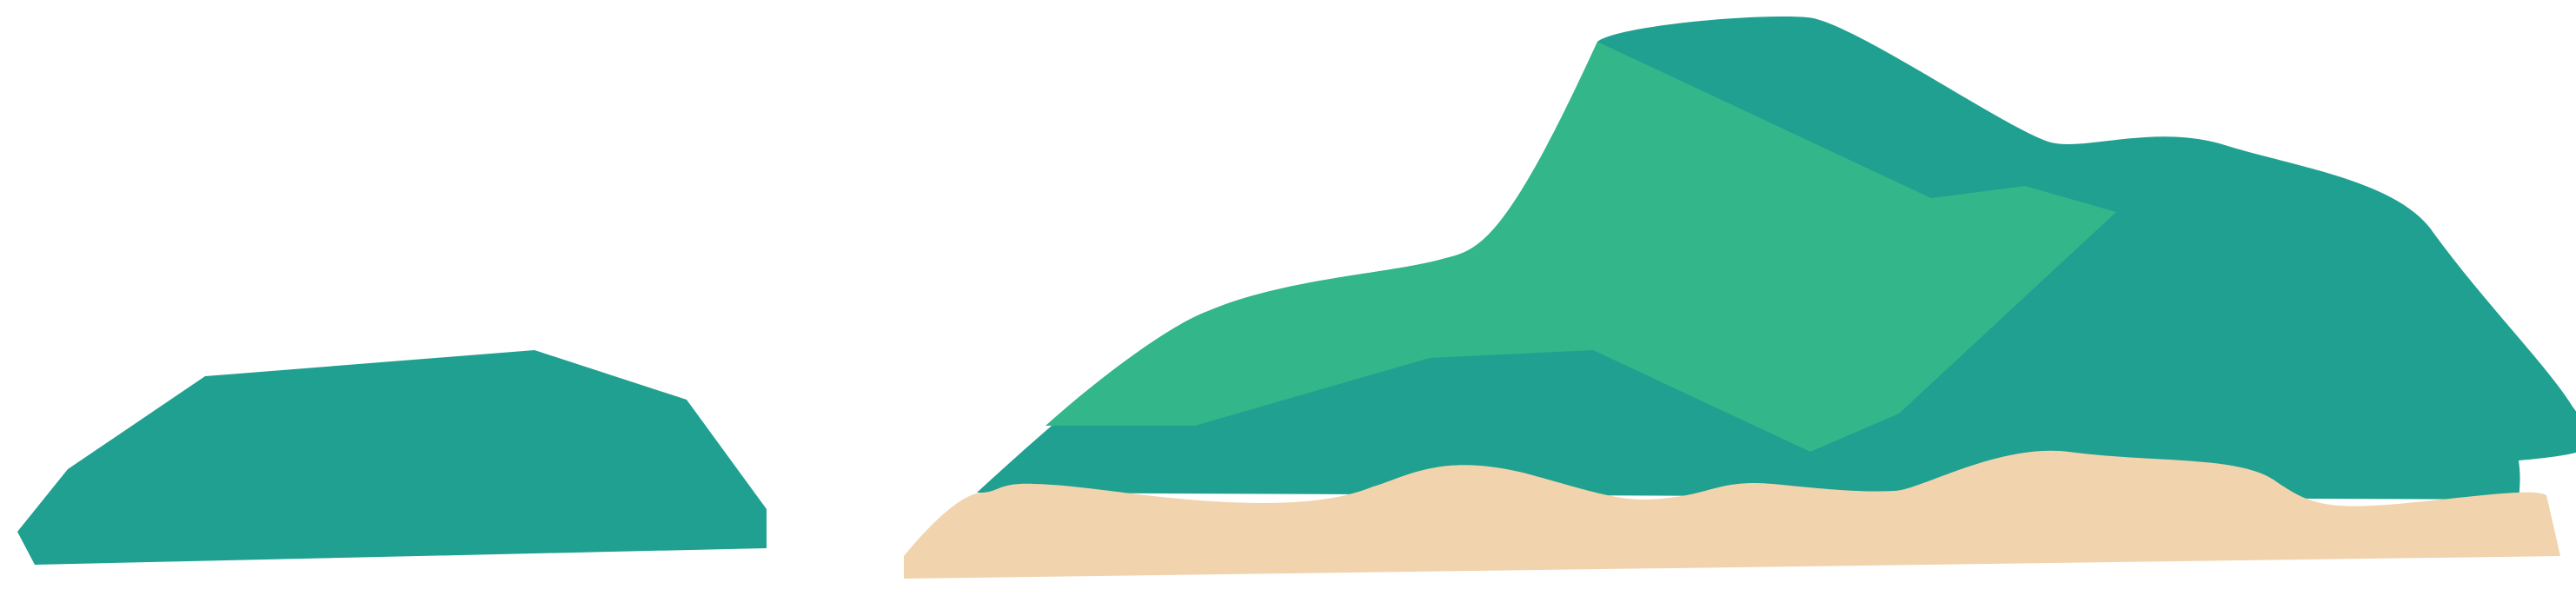 This screenshot has width=2576, height=596. What do you see at coordinates (392, 457) in the screenshot?
I see `small-teal-rock` at bounding box center [392, 457].